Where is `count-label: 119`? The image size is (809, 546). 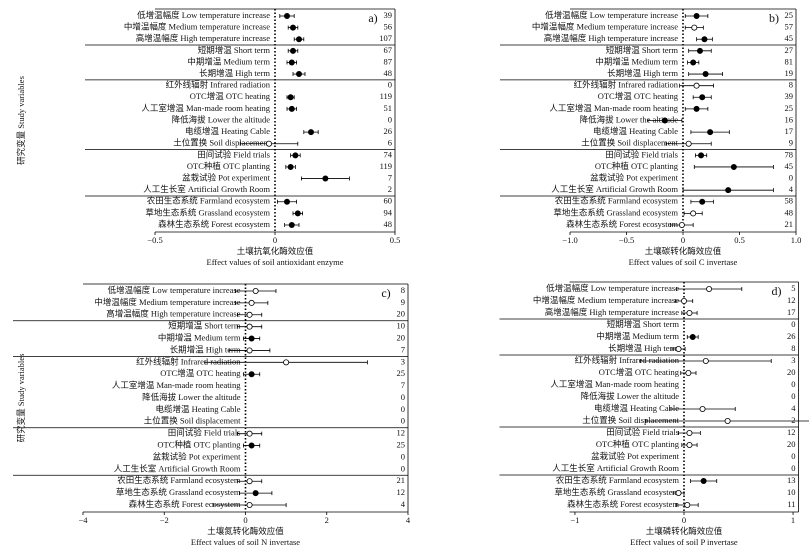 count-label: 119 is located at coordinates (386, 96).